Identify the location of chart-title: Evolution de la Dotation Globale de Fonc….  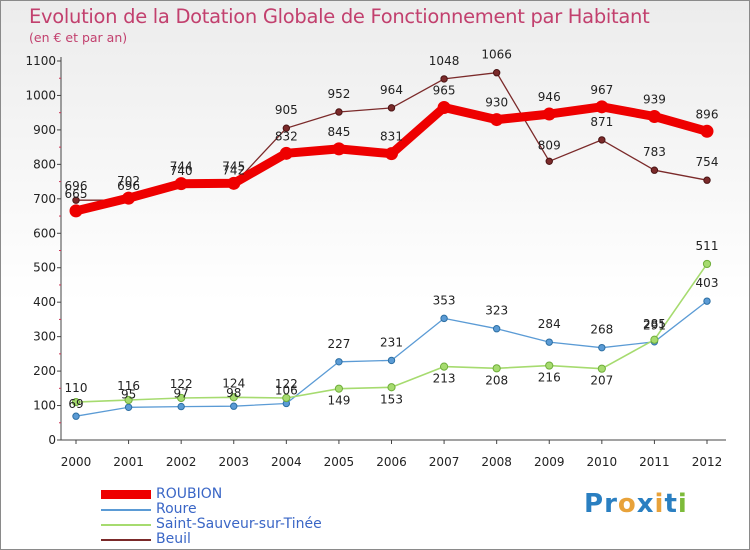
(339, 16).